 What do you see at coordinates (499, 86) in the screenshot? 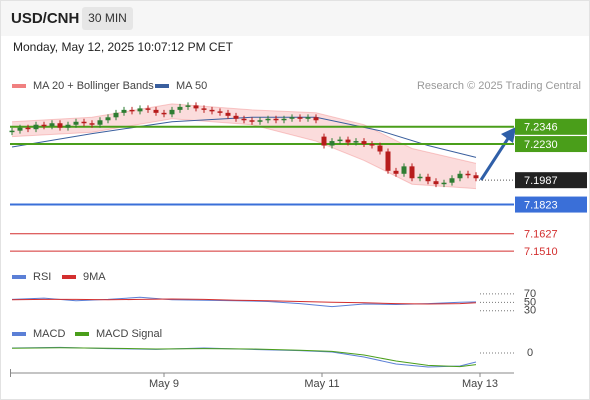
I see `credit: Research © 2025 Trading Central` at bounding box center [499, 86].